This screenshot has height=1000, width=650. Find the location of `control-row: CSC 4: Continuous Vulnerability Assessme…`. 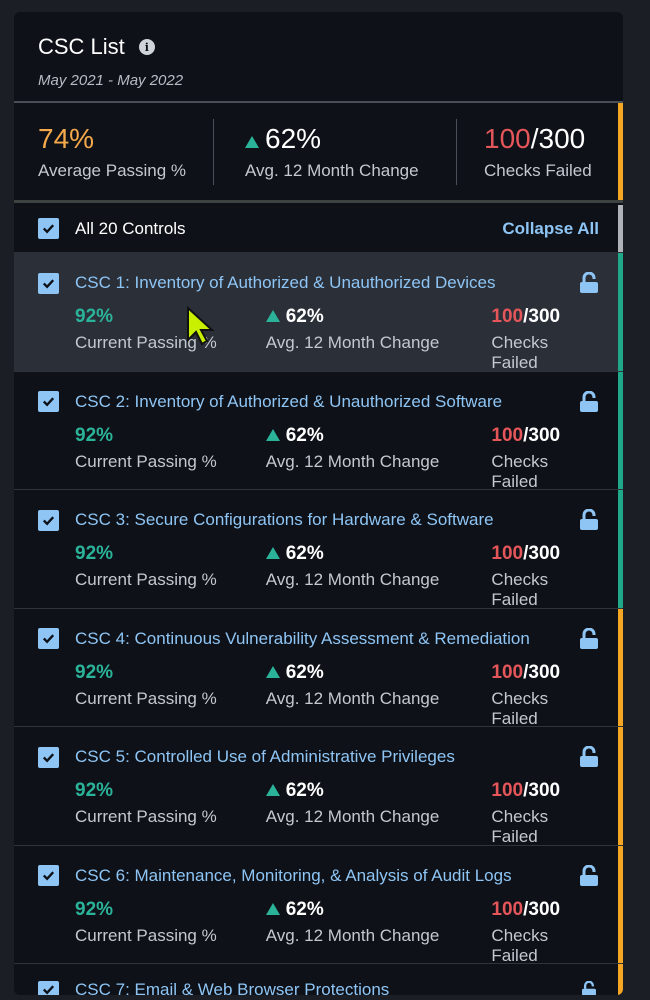

control-row: CSC 4: Continuous Vulnerability Assessme… is located at coordinates (318, 668).